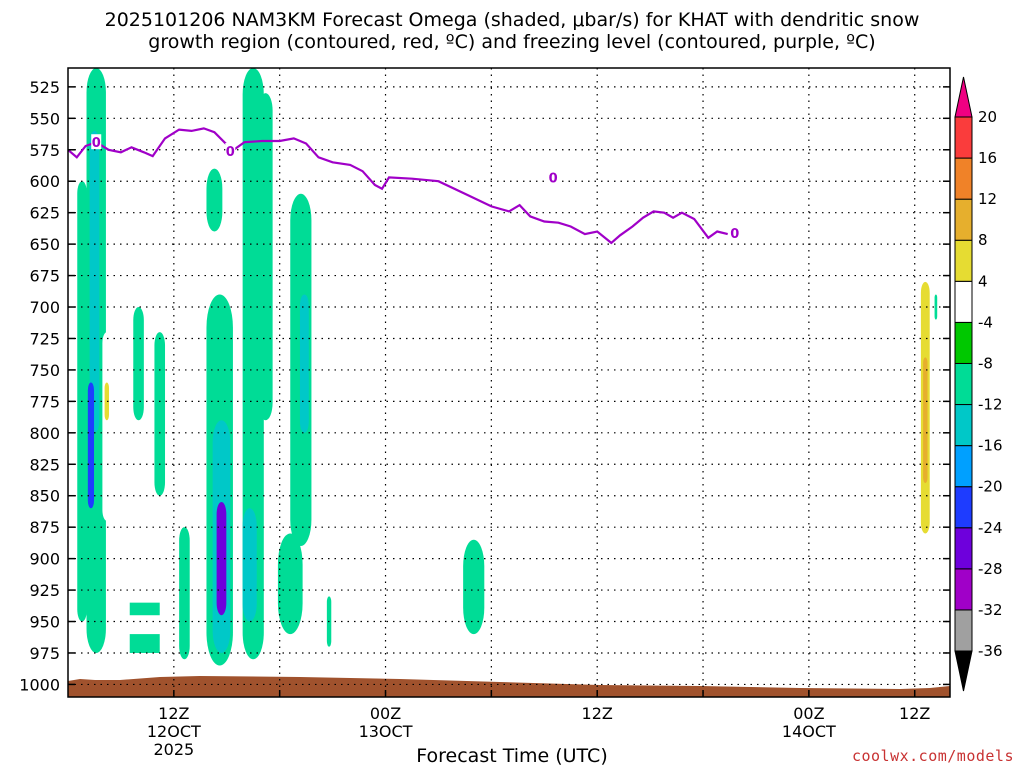 The width and height of the screenshot is (1024, 768). I want to click on colorbar: -36 -32 -28 -24 -20 -16 -12 -8 -4 4 8 12 16 20, so click(978, 384).